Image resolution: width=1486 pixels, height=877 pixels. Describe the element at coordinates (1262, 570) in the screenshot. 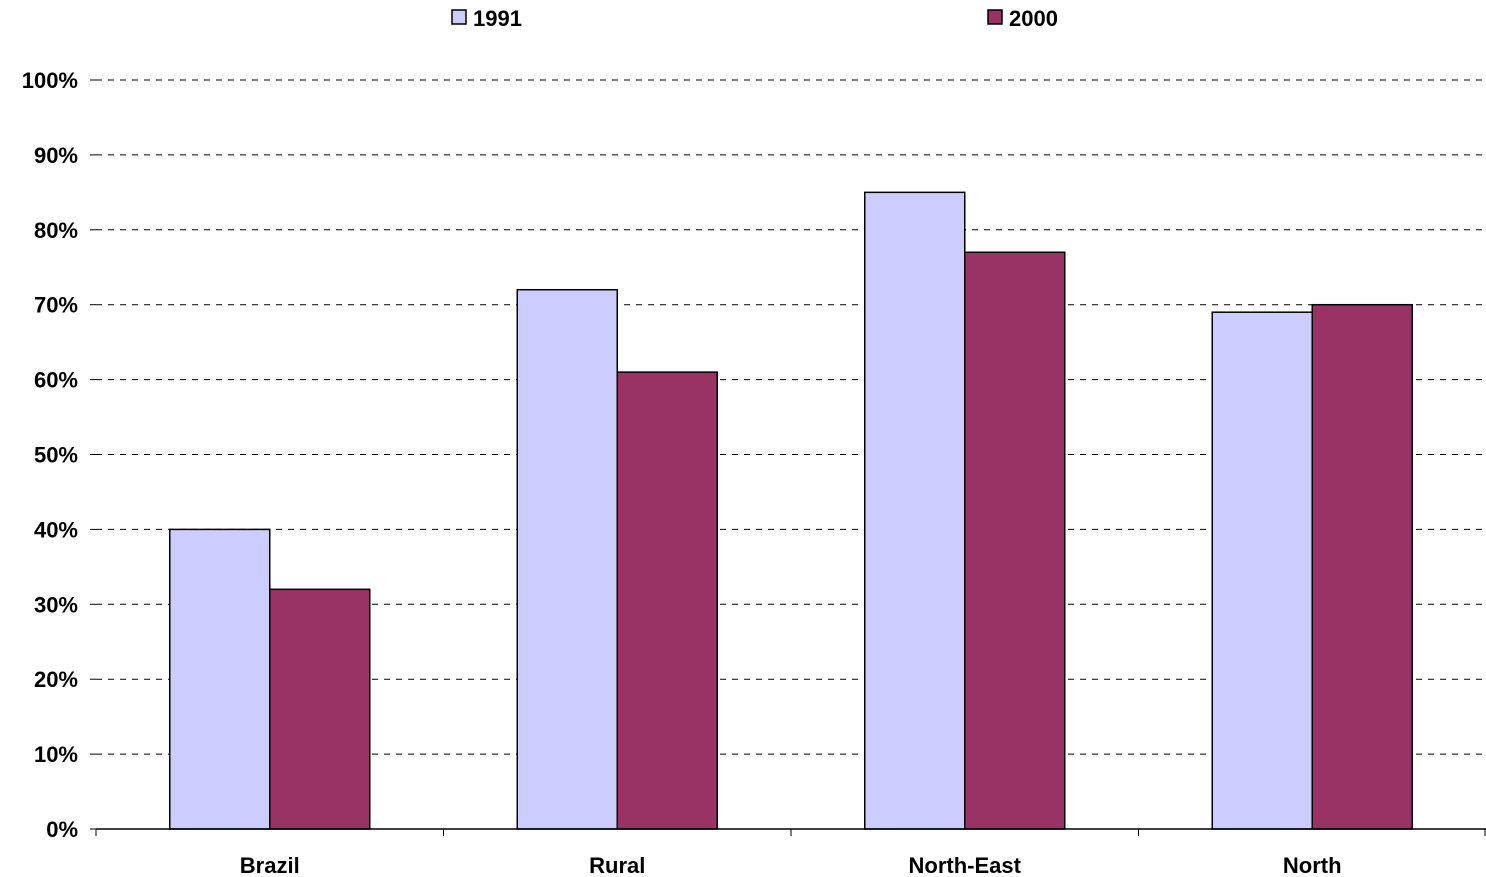

I see `bar-1991-north` at that location.